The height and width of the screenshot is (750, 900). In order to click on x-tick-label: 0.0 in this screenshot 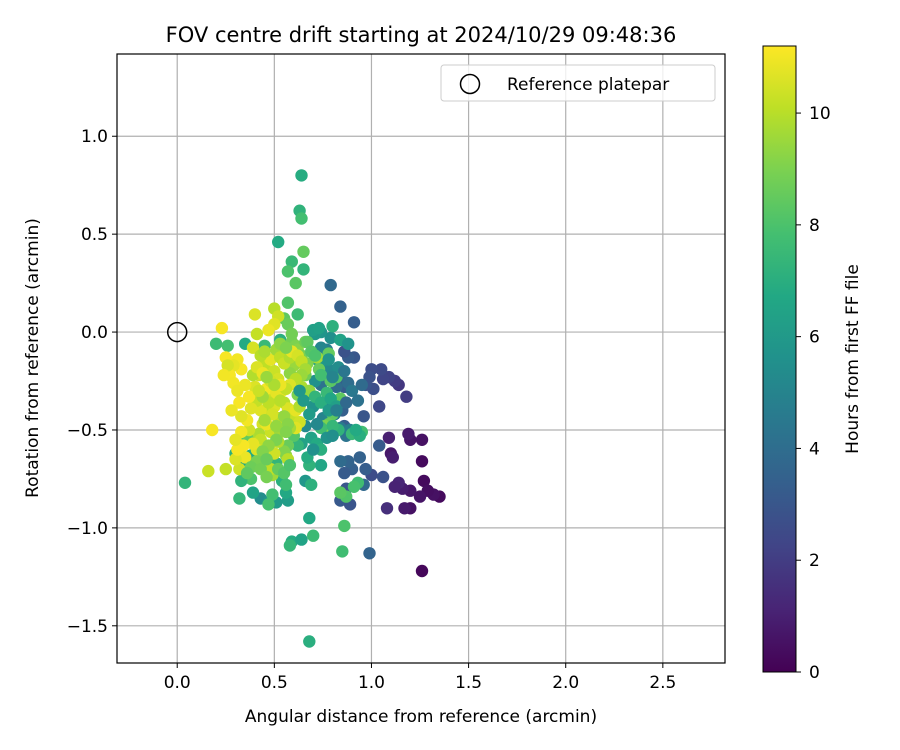, I will do `click(177, 683)`.